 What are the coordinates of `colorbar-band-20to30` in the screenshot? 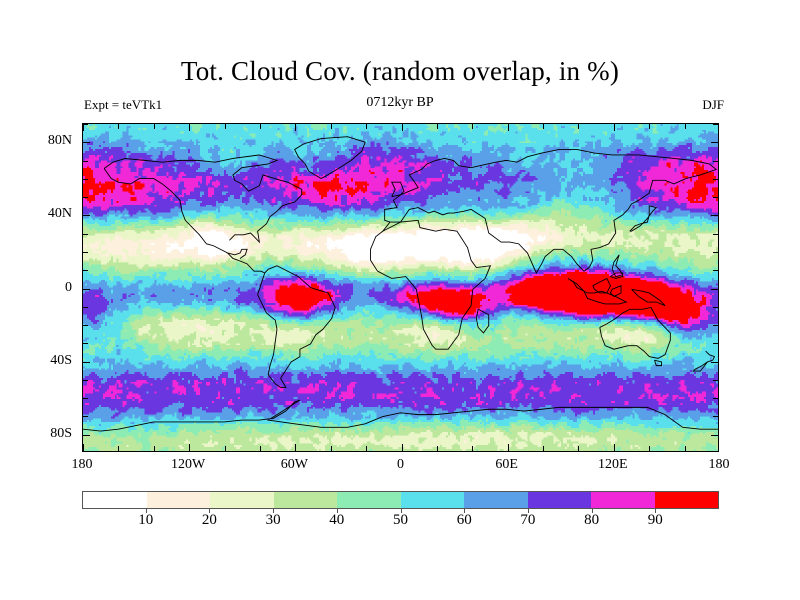 It's located at (242, 500).